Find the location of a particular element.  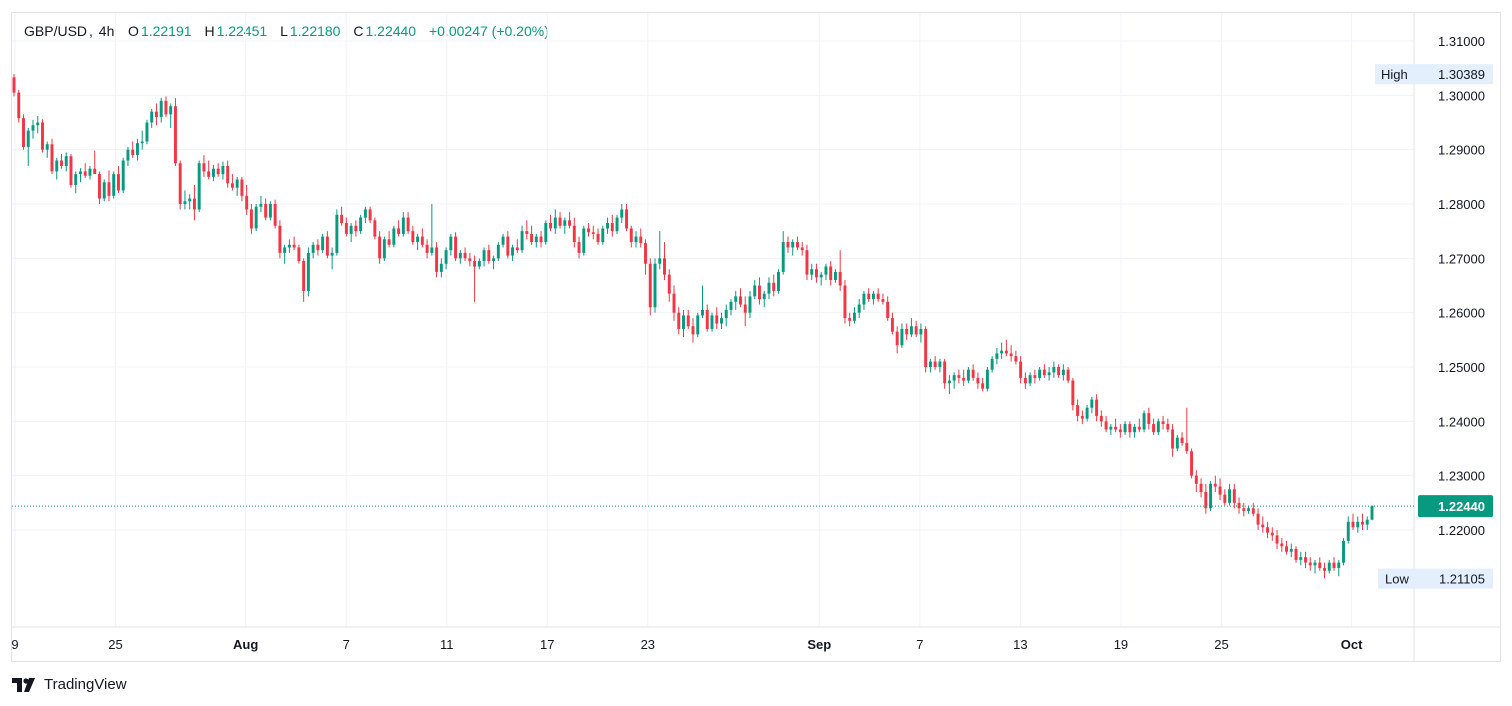

time-axis: 9 25 Aug 7 11 17 23 Sep 7 13 19 25 Oct is located at coordinates (687, 644).